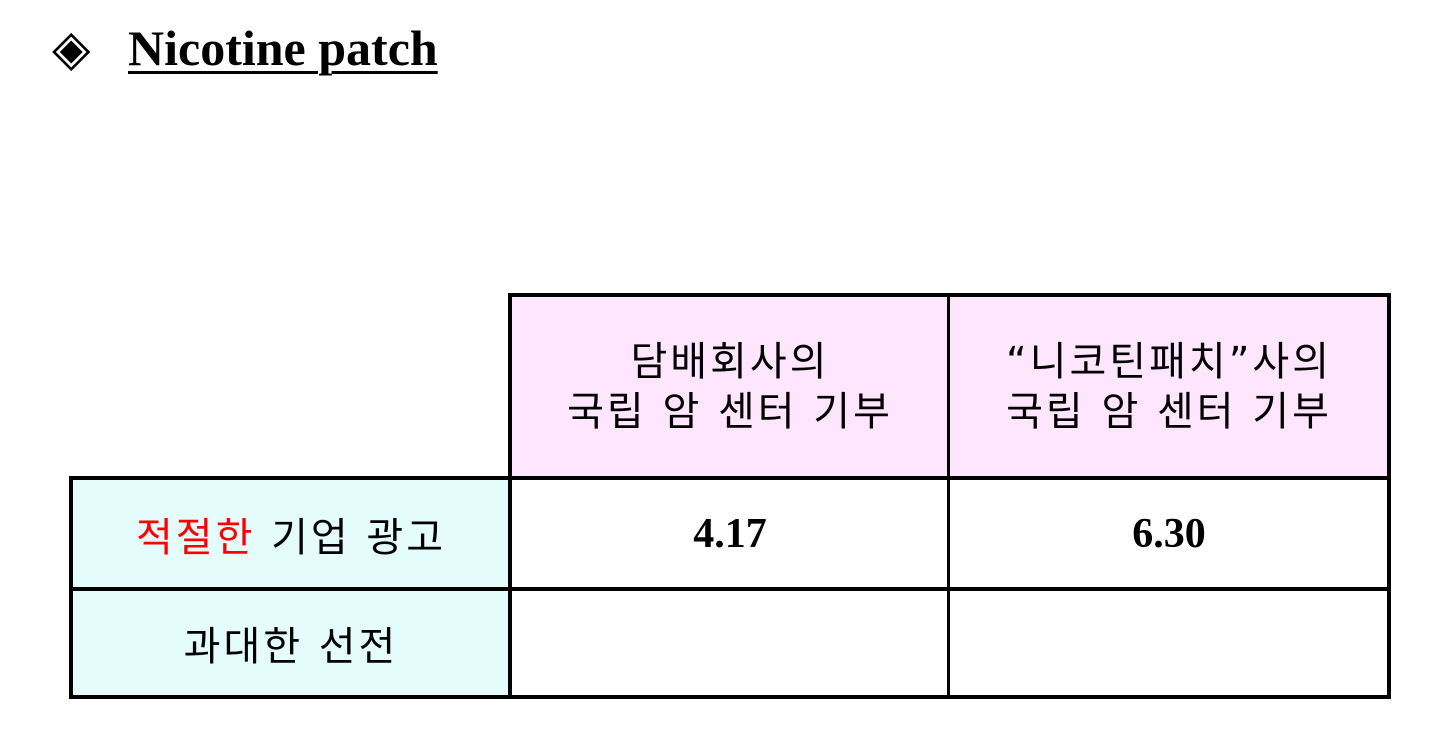  Describe the element at coordinates (291, 643) in the screenshot. I see `row-label-2: 과대한 선전` at that location.